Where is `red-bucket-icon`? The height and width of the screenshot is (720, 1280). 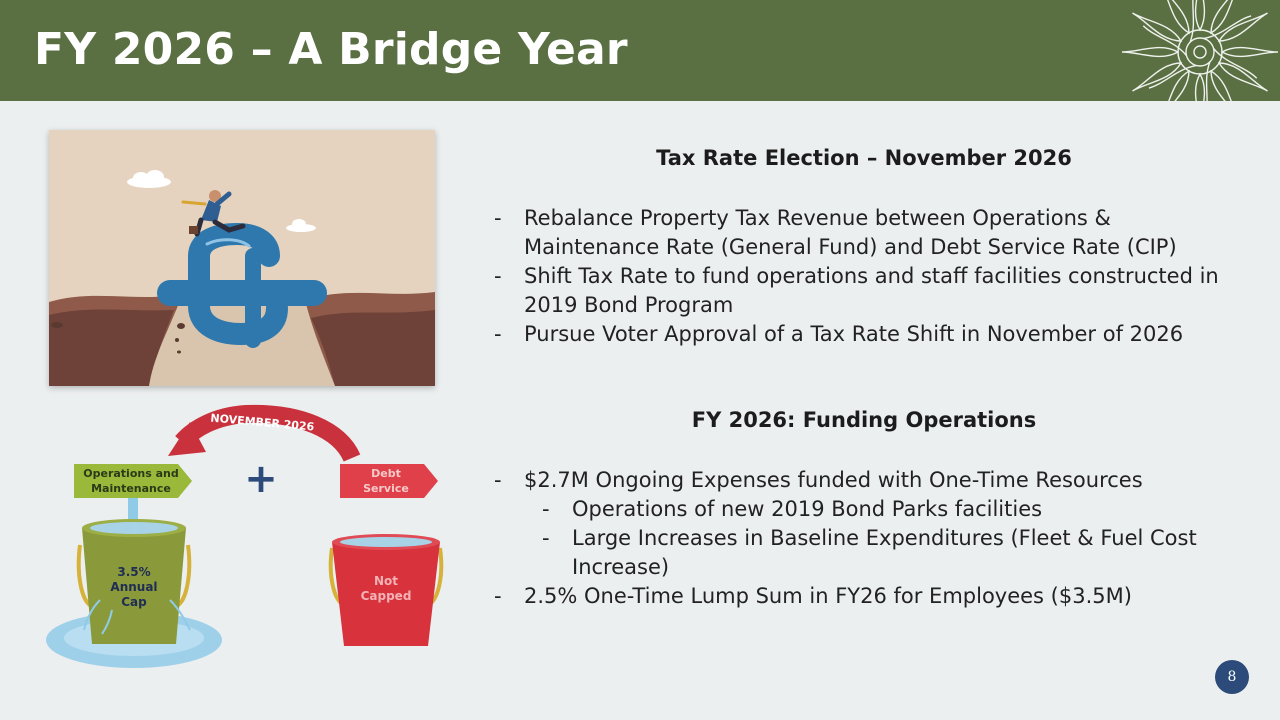
red-bucket-icon is located at coordinates (386, 590).